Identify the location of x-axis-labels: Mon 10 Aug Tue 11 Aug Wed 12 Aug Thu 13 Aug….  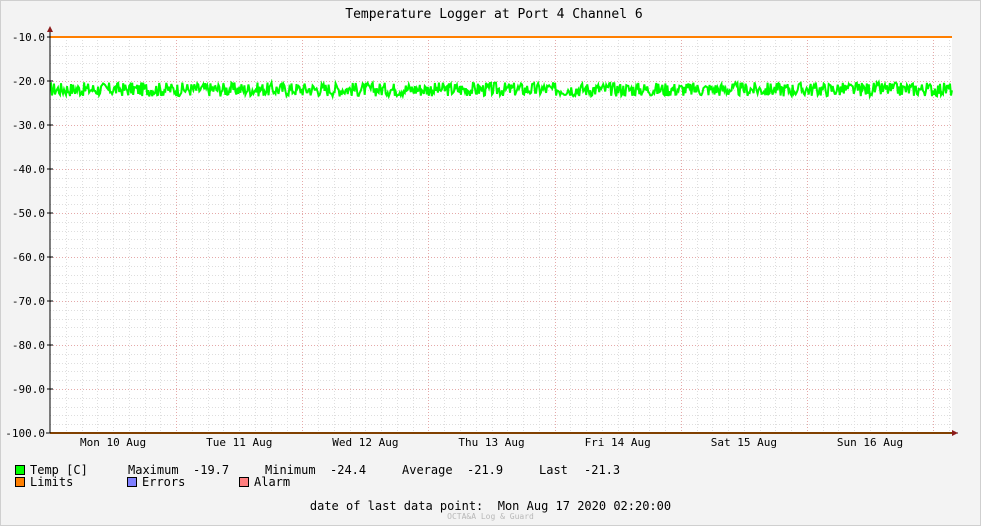
(491, 442).